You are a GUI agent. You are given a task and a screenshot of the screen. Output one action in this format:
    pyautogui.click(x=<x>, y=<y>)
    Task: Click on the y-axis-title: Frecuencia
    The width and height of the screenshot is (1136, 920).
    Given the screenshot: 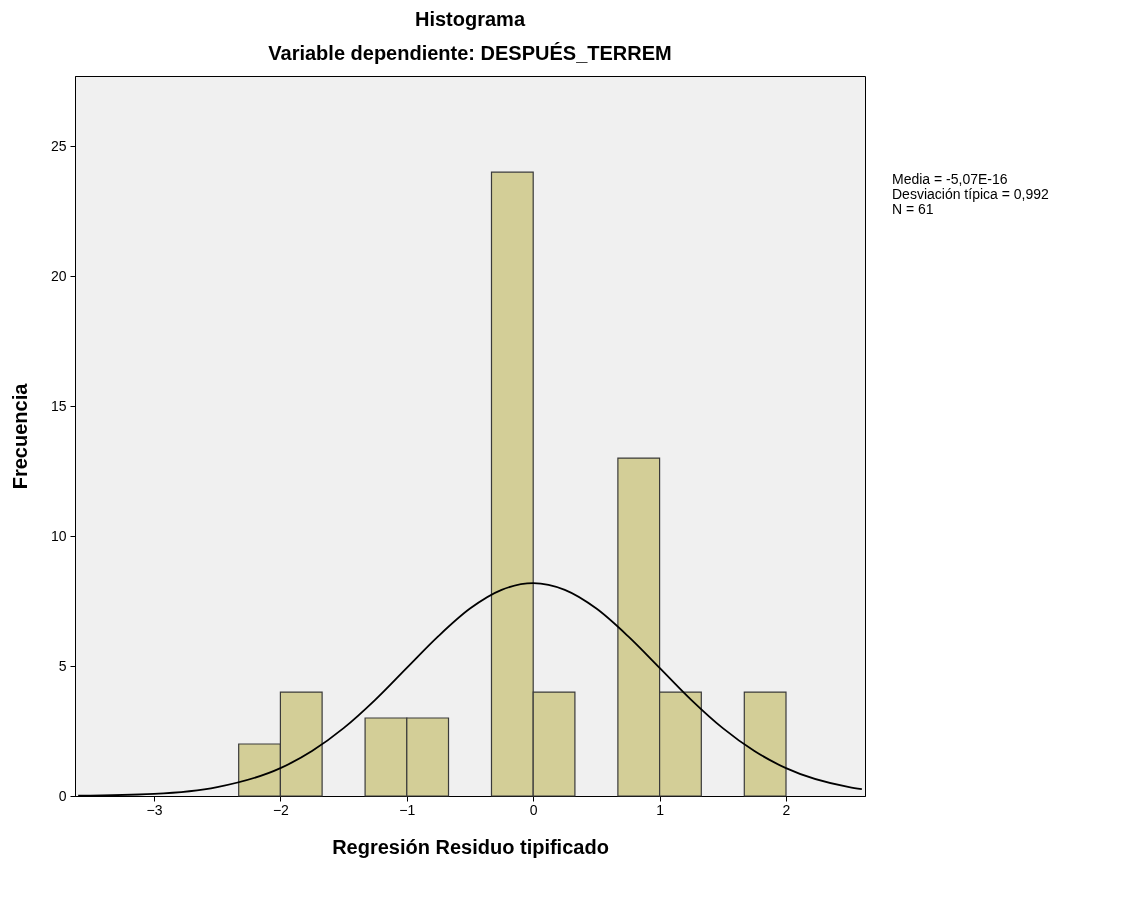 What is the action you would take?
    pyautogui.click(x=19, y=436)
    